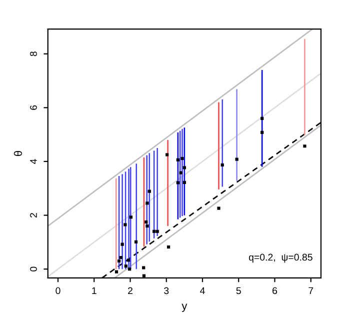  I want to click on x-axis-title: y, so click(185, 308).